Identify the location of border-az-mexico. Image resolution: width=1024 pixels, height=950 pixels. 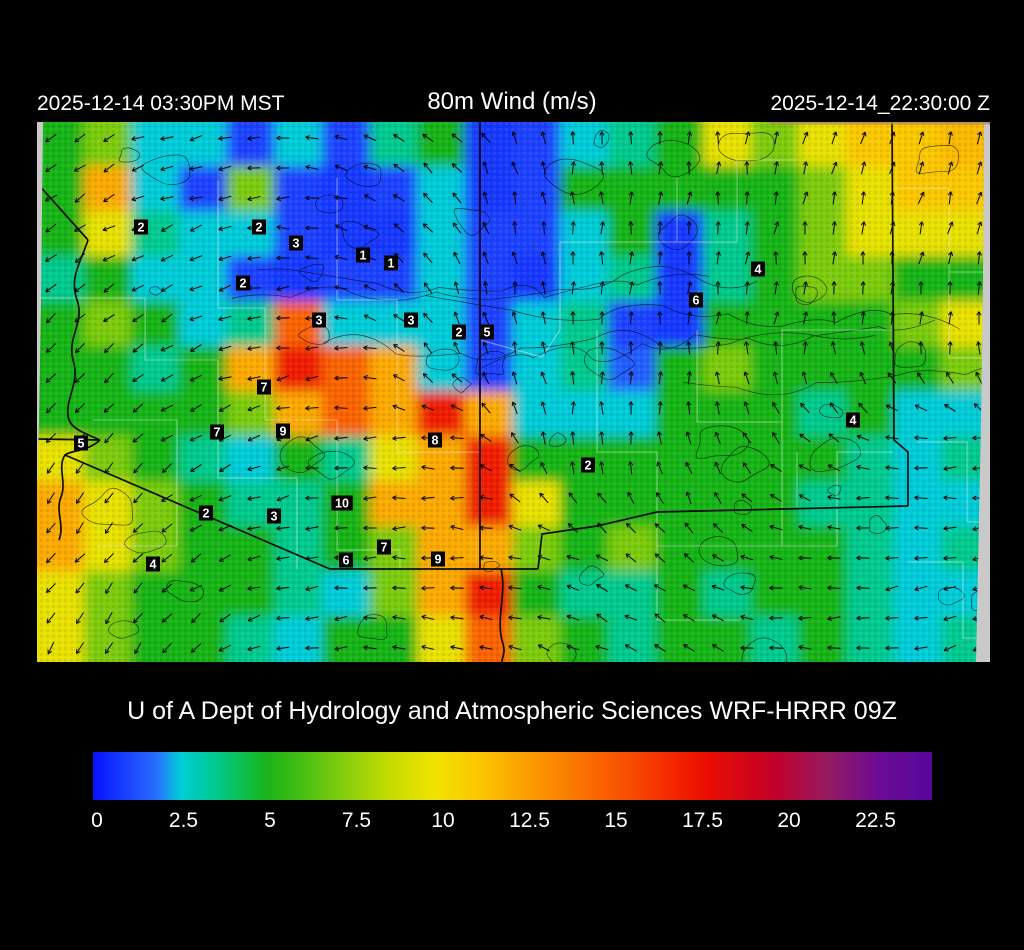
(301, 512).